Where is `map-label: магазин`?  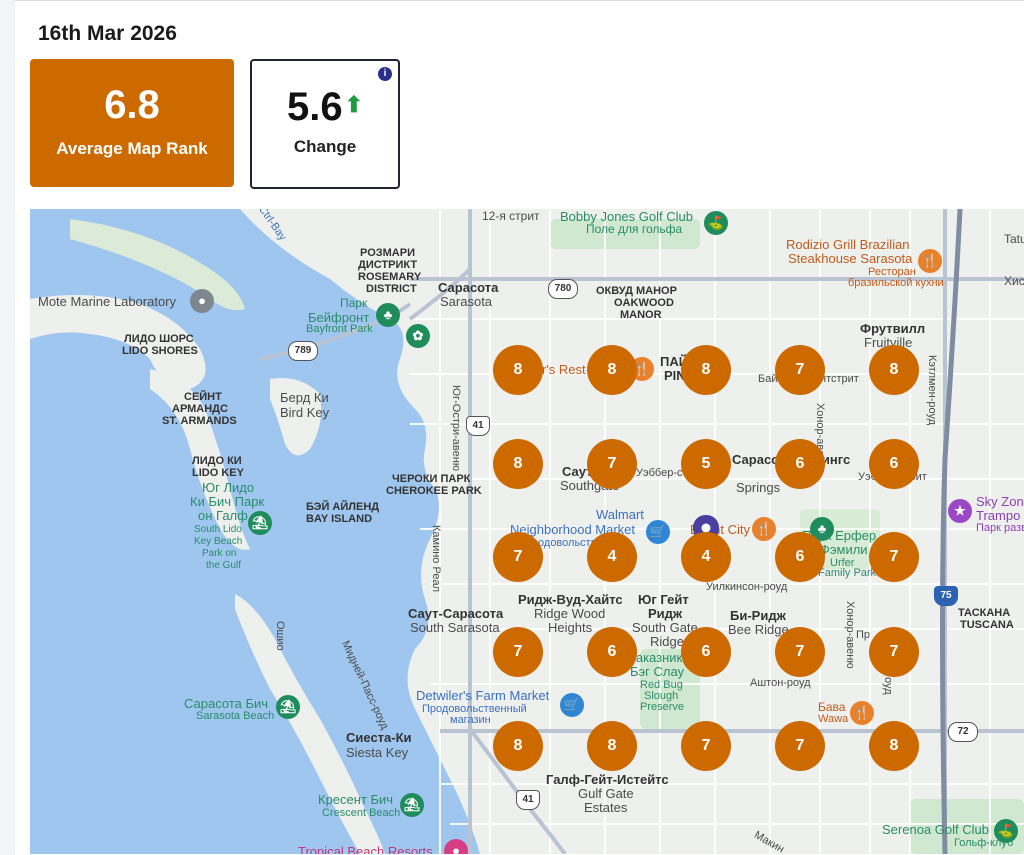 map-label: магазин is located at coordinates (470, 720).